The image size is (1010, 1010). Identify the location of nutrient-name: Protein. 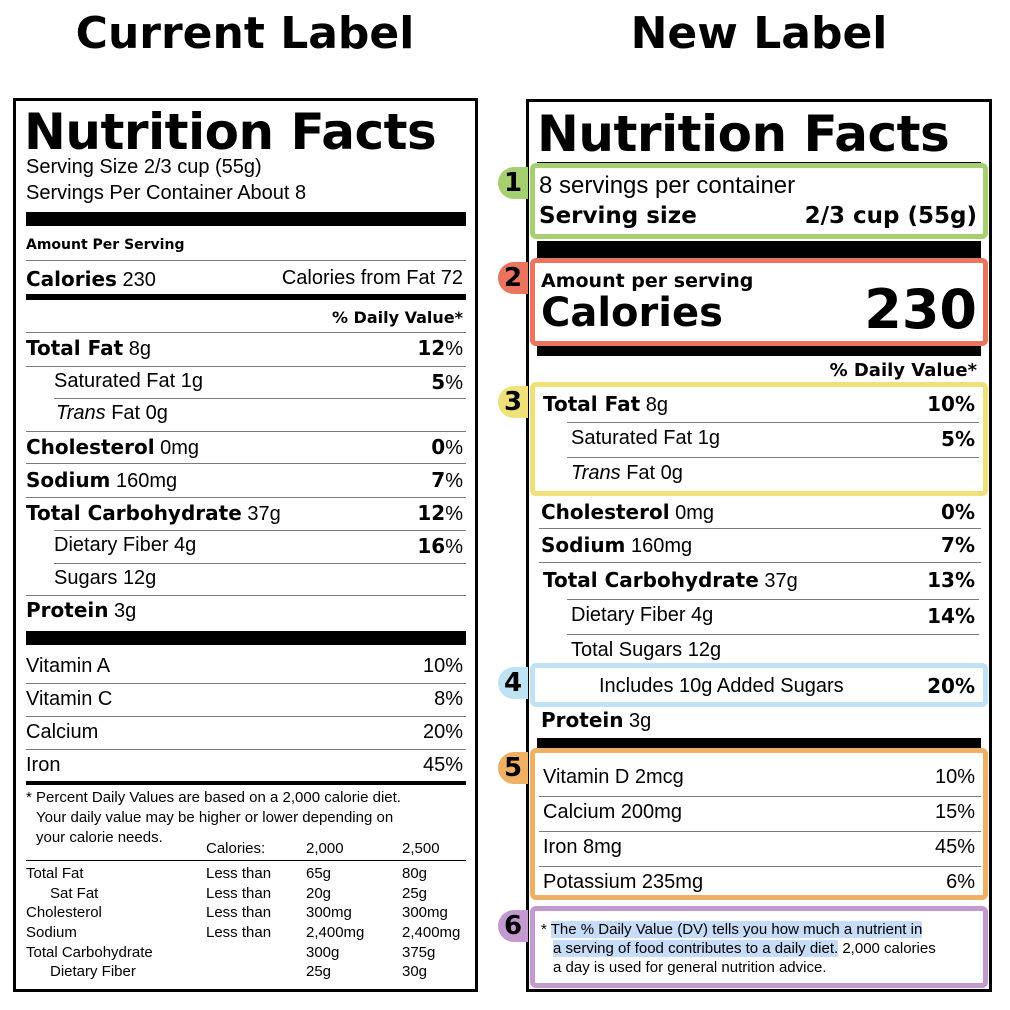
(67, 610).